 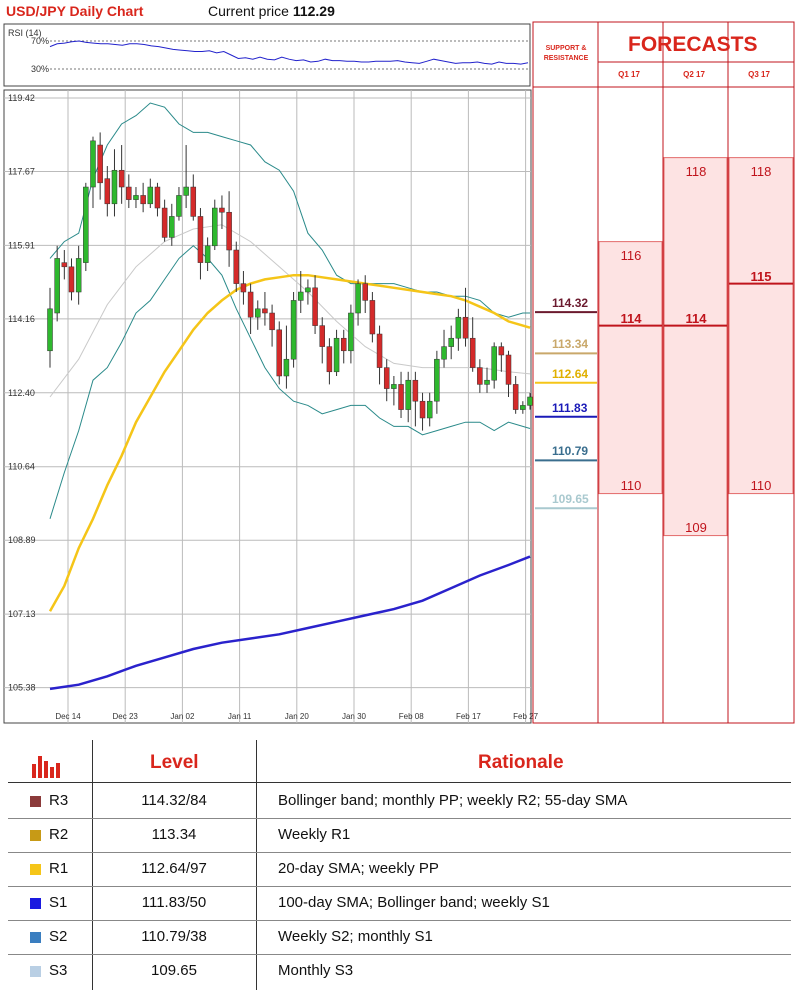 I want to click on level-tag: R1, so click(x=59, y=868).